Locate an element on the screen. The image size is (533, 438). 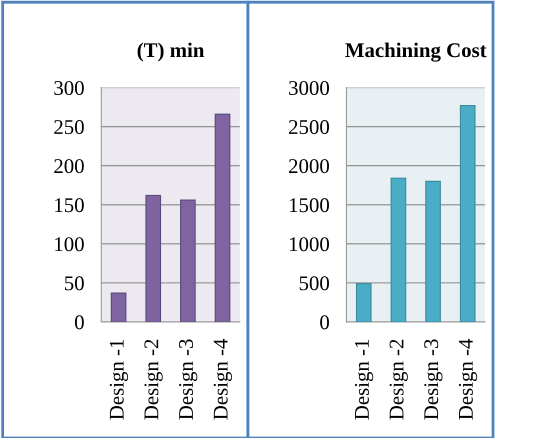
y-tick-label: 1500 is located at coordinates (309, 205).